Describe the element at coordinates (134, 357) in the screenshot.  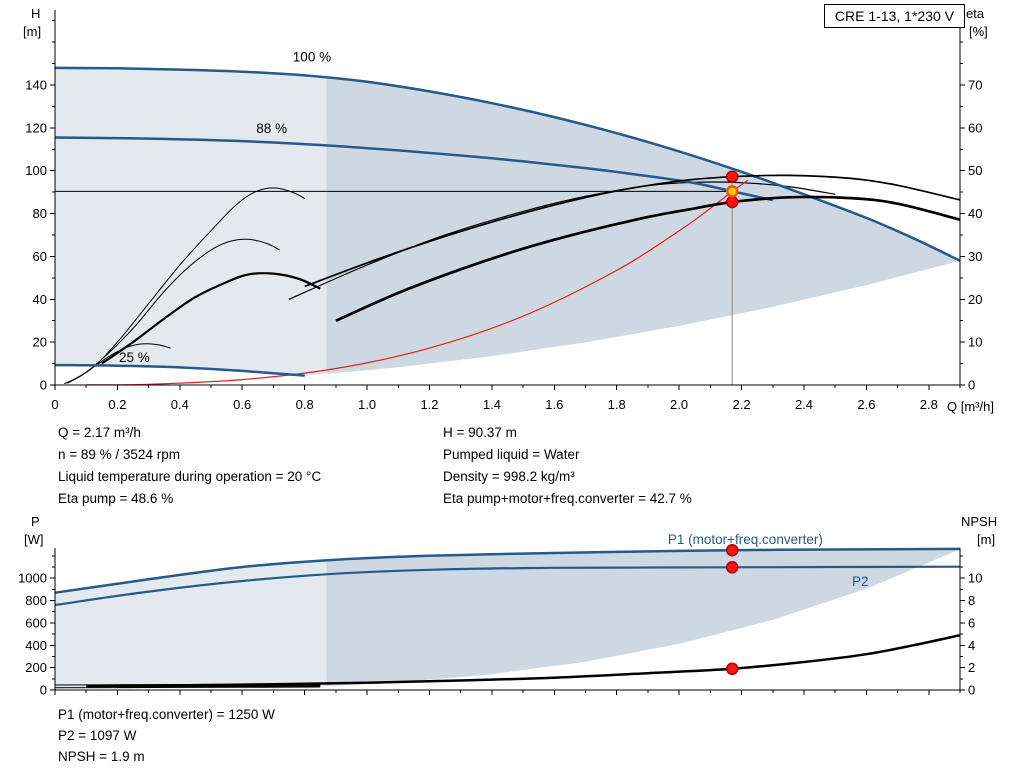
I see `speed-25pct-label: 25 %` at that location.